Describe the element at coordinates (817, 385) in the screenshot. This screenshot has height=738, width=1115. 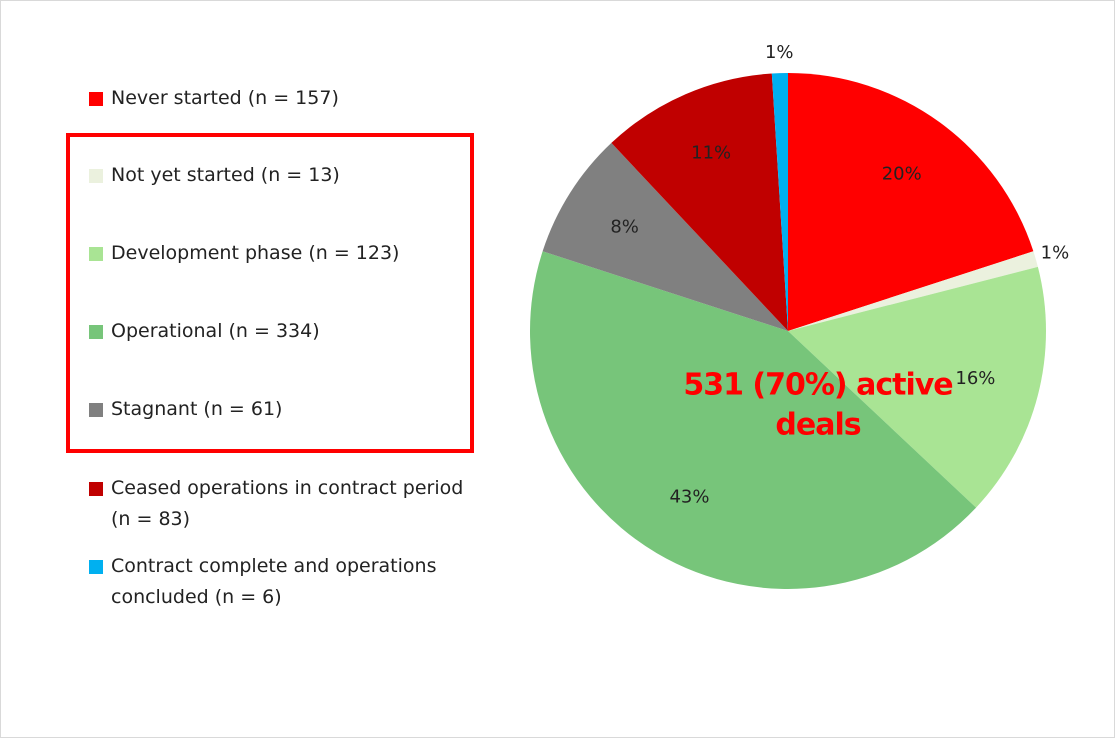
I see `annotation: 531 (70%) active` at that location.